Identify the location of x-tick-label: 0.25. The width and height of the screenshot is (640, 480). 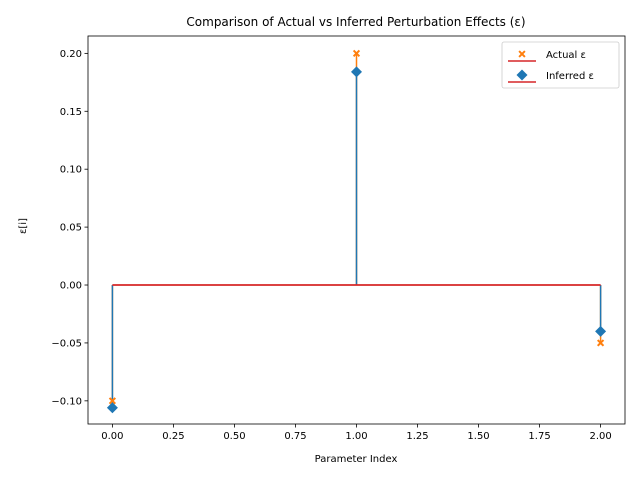
(173, 436).